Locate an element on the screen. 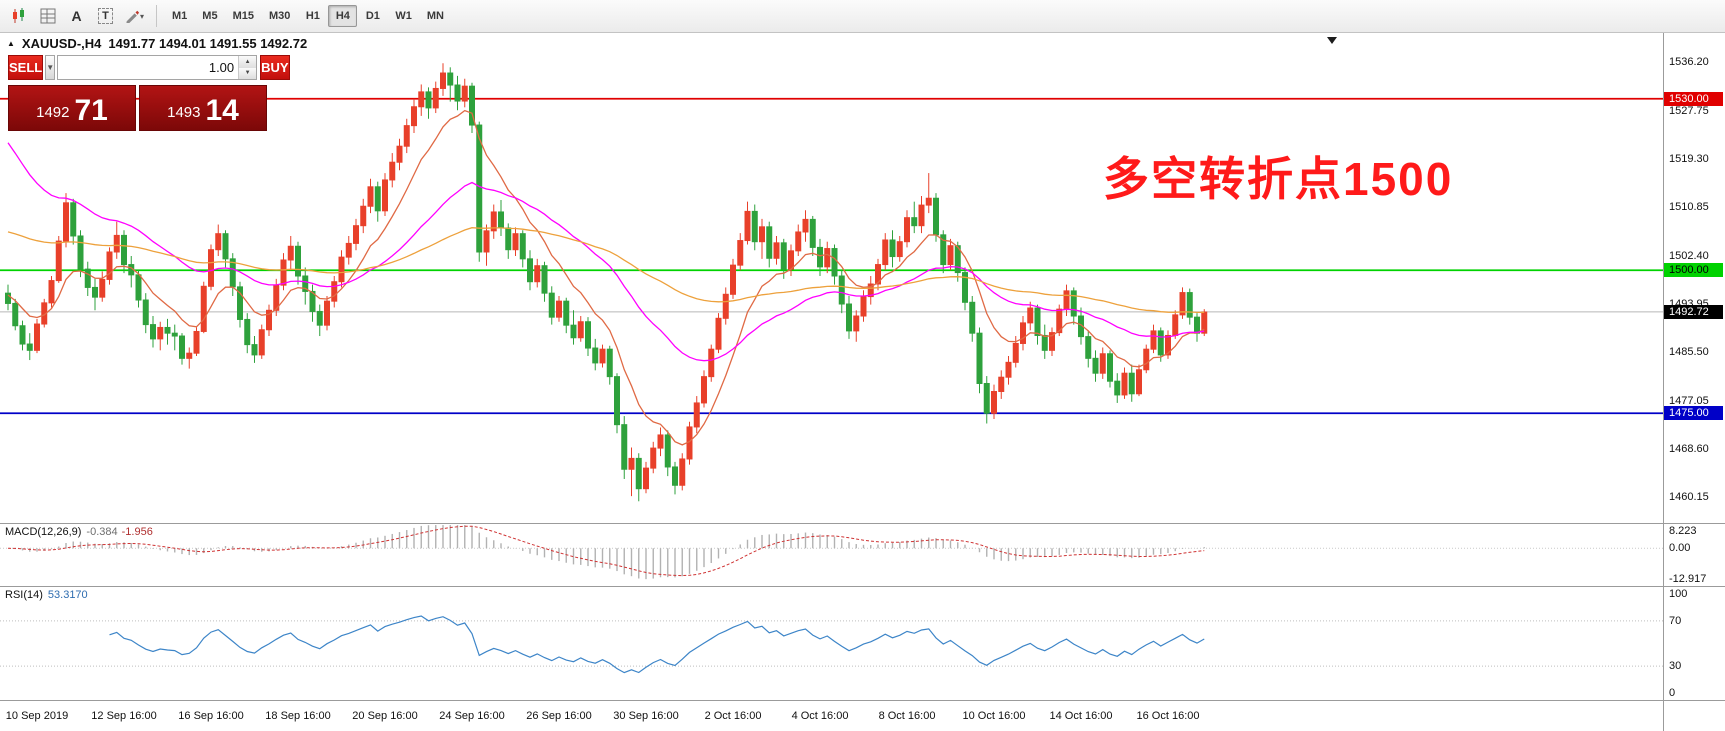 Image resolution: width=1725 pixels, height=731 pixels. level-price-tag-1530.00: 1530.00 is located at coordinates (1693, 98).